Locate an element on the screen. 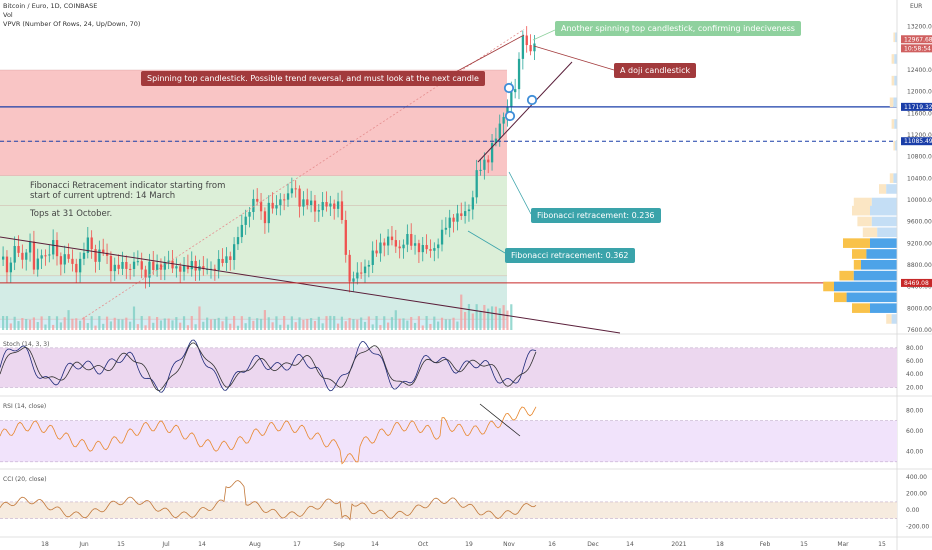 This screenshot has width=932, height=550. y-tick-label: 12000.00 is located at coordinates (919, 92).